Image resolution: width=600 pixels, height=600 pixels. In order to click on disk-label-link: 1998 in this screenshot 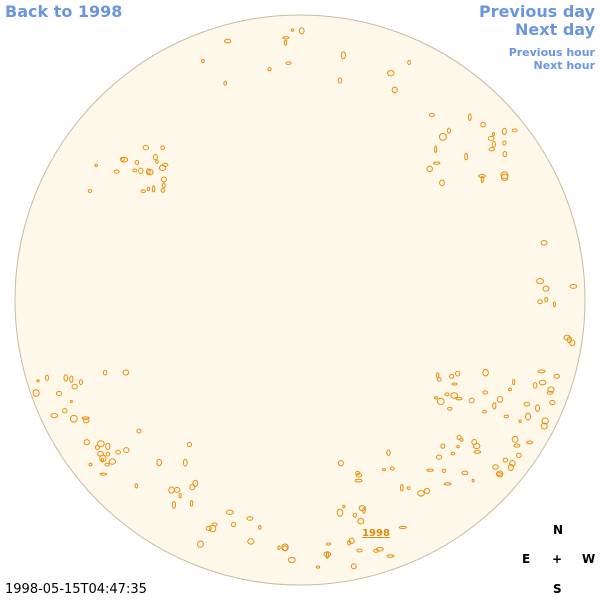, I will do `click(376, 533)`.